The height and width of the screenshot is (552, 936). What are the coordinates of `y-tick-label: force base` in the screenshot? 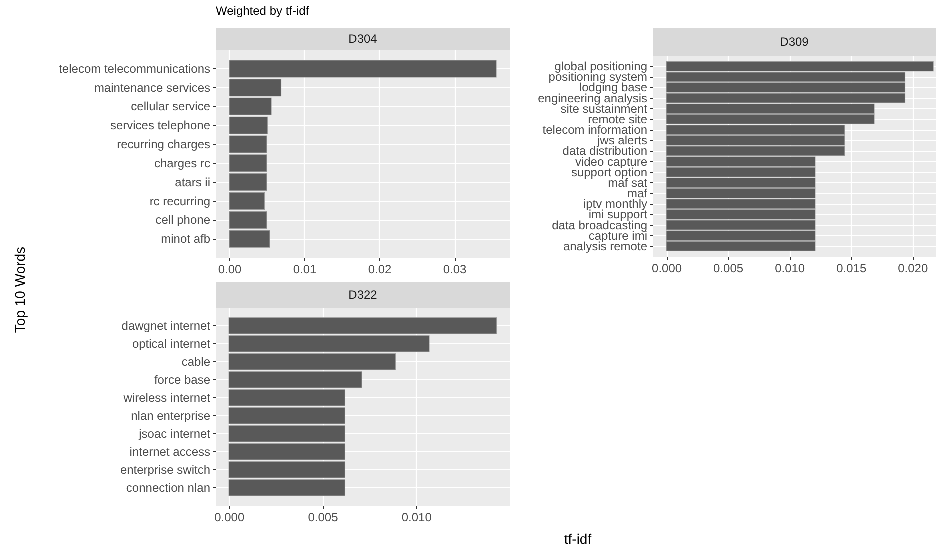 It's located at (182, 380).